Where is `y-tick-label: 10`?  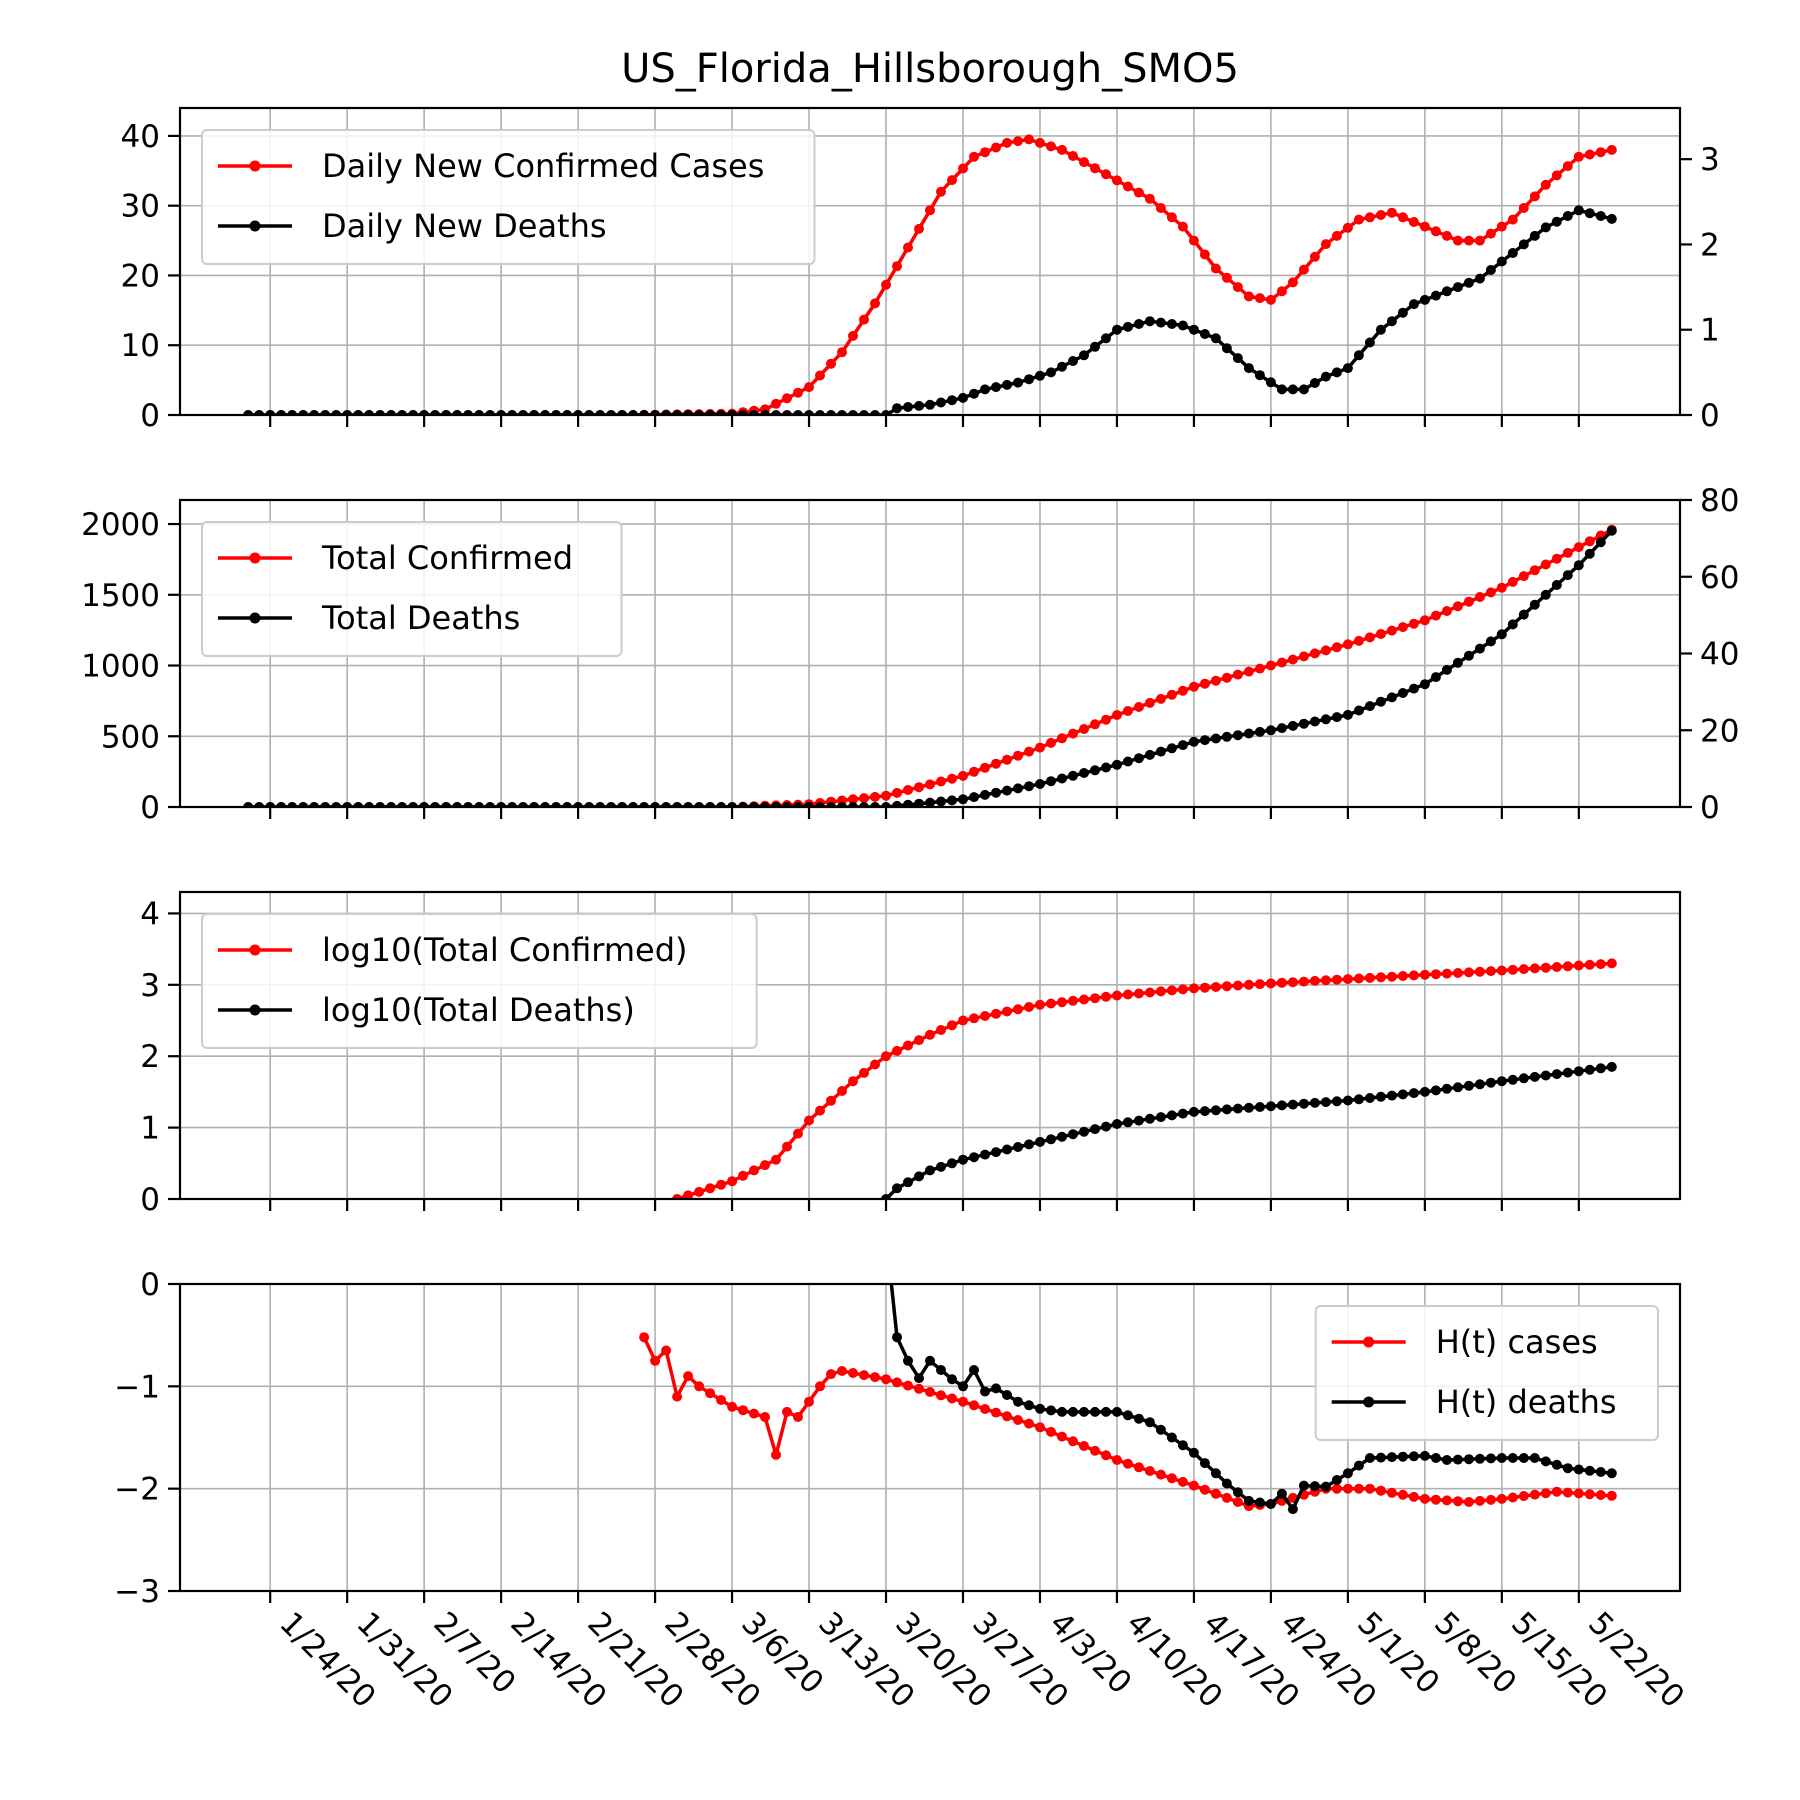
y-tick-label: 10 is located at coordinates (140, 346).